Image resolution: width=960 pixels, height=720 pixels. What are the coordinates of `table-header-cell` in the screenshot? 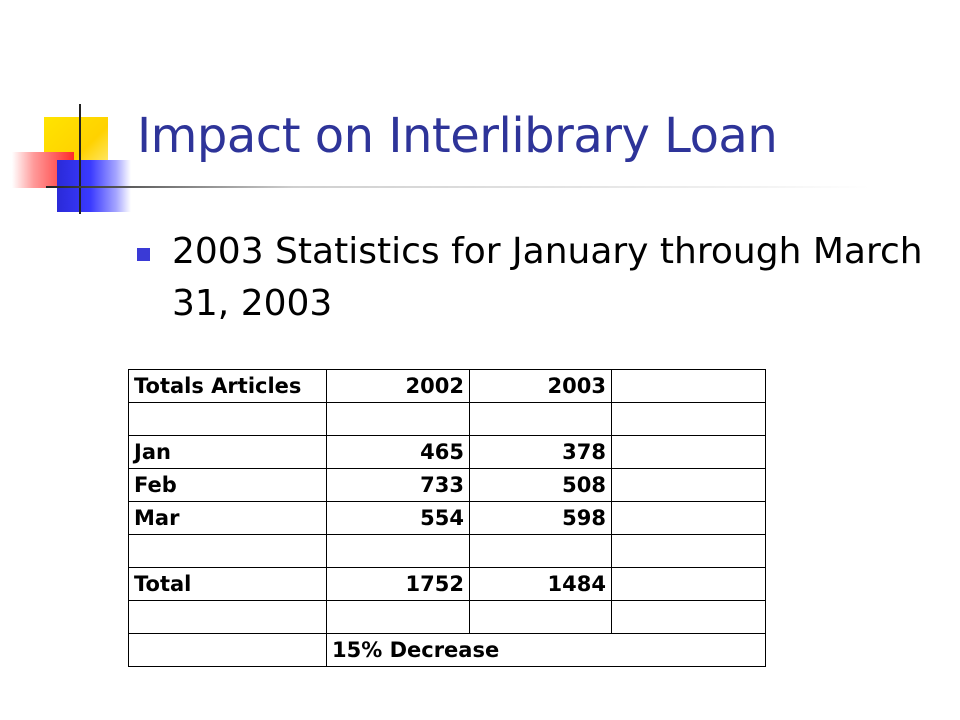 It's located at (688, 386).